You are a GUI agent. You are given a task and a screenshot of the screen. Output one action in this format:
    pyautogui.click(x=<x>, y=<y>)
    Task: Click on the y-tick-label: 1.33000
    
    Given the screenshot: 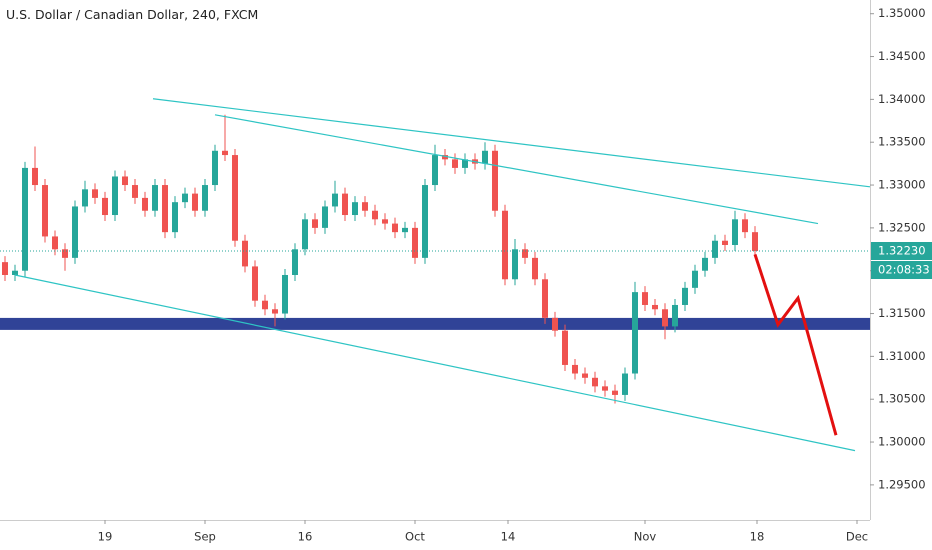 What is the action you would take?
    pyautogui.click(x=902, y=185)
    